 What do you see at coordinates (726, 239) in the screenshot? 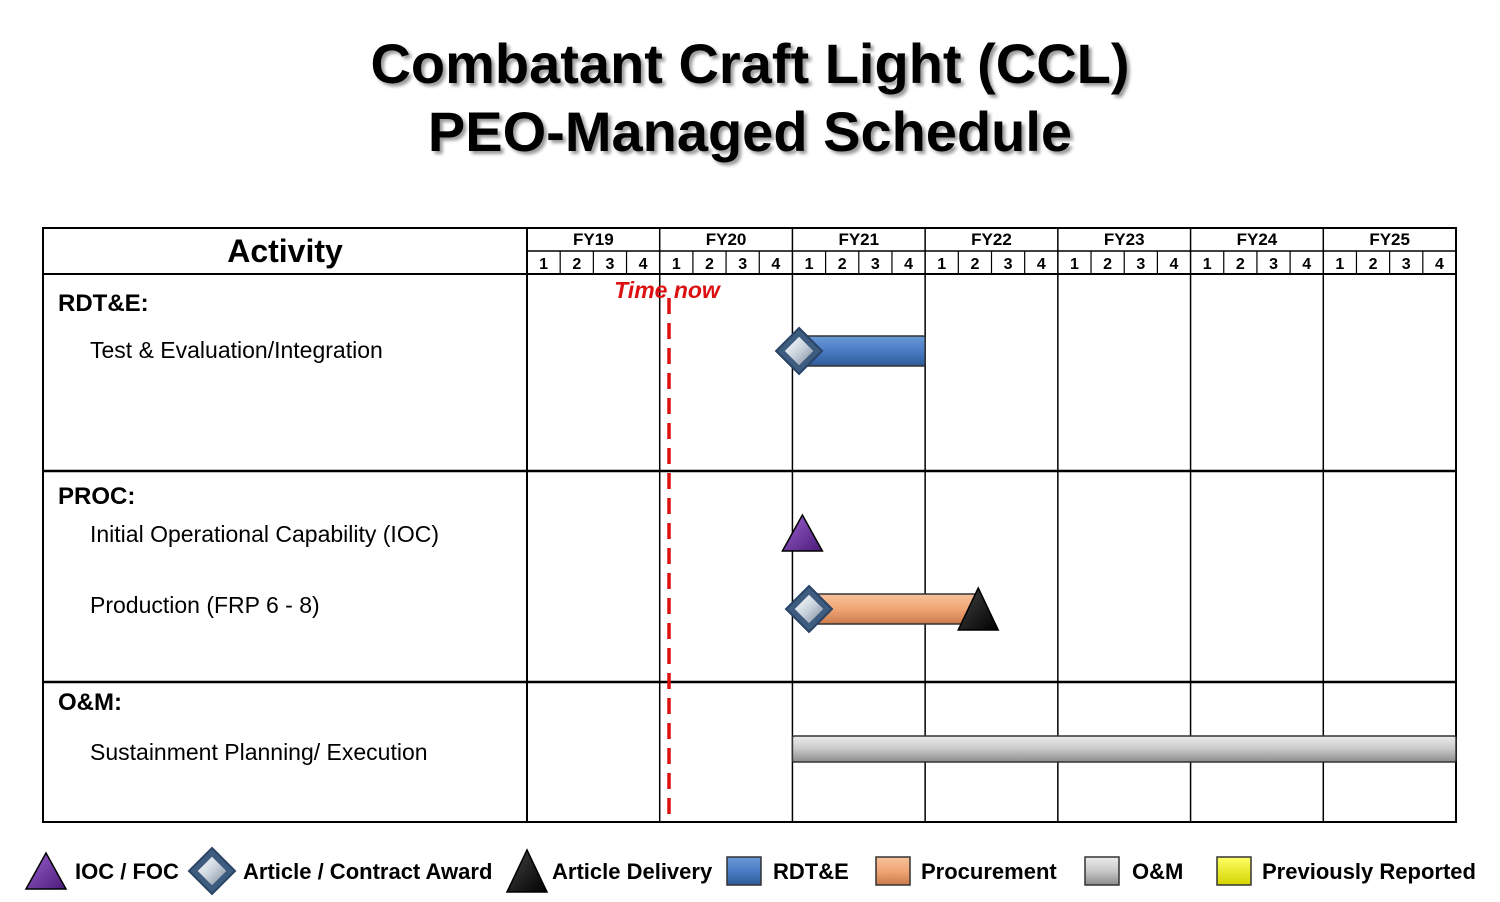
I see `fy-label-fy20: FY20` at bounding box center [726, 239].